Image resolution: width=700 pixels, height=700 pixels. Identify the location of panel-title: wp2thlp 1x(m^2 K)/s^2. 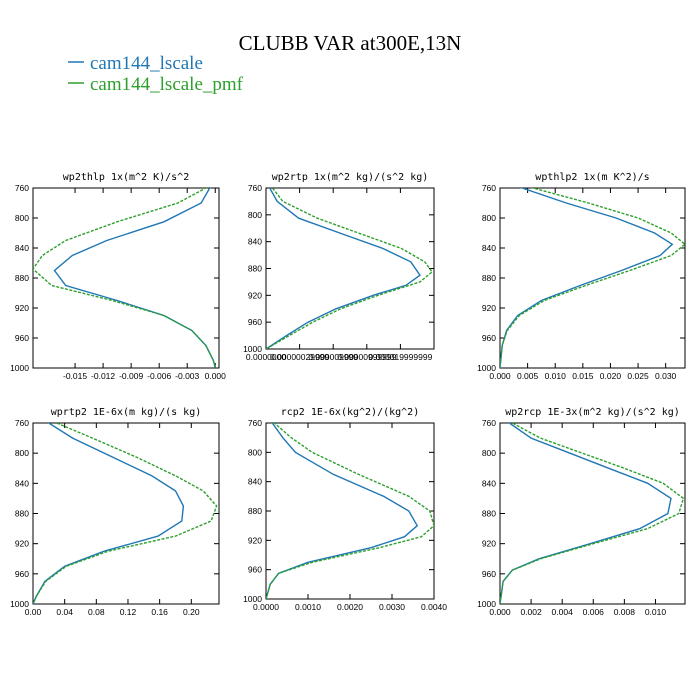
(126, 177).